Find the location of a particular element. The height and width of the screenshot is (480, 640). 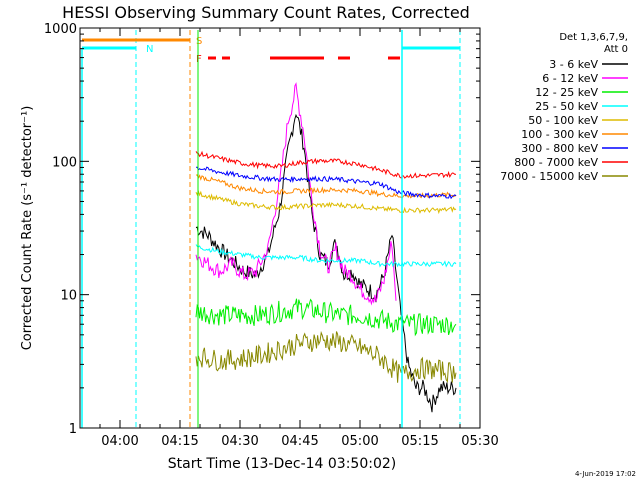

legend-label: 50 - 100 keV is located at coordinates (563, 120).